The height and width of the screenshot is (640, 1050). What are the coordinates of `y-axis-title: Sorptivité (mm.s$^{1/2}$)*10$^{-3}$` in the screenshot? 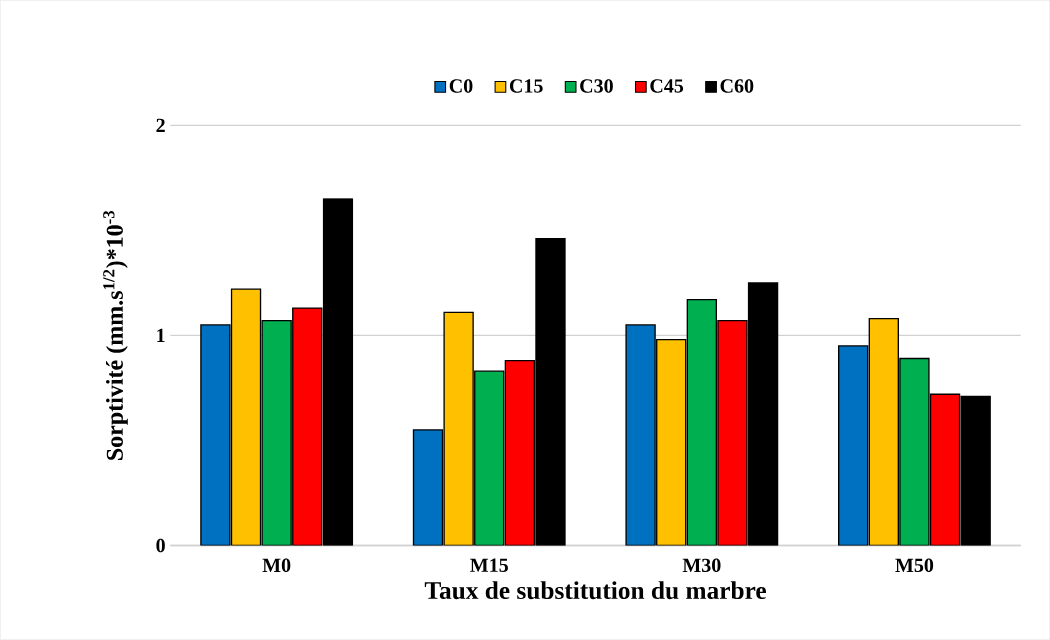 It's located at (115, 335).